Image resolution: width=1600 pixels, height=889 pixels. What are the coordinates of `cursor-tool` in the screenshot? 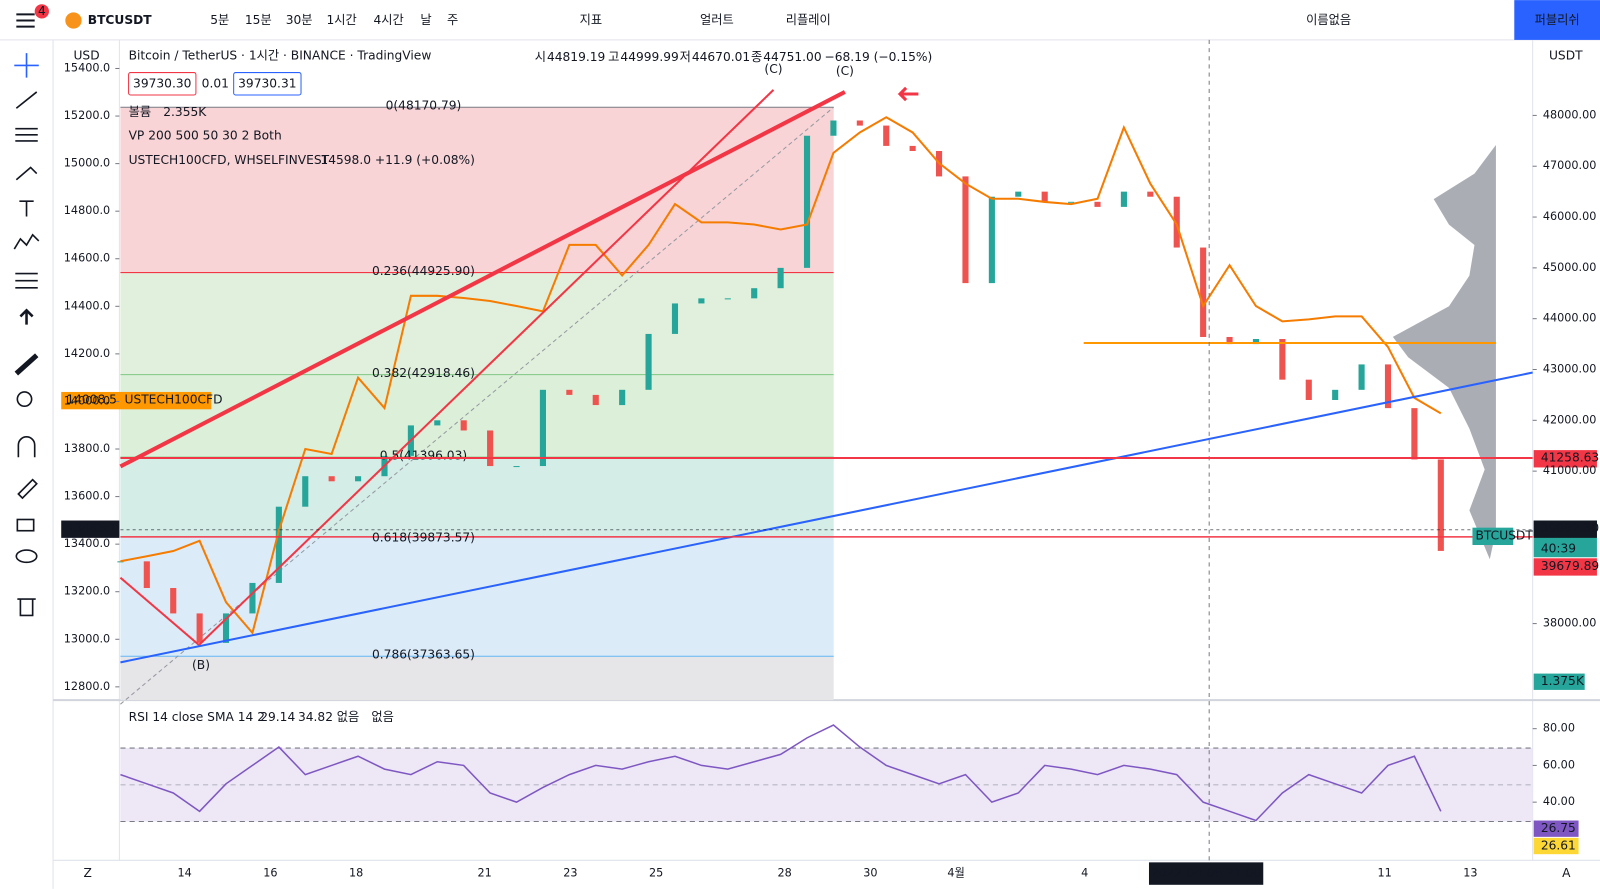 It's located at (26, 65).